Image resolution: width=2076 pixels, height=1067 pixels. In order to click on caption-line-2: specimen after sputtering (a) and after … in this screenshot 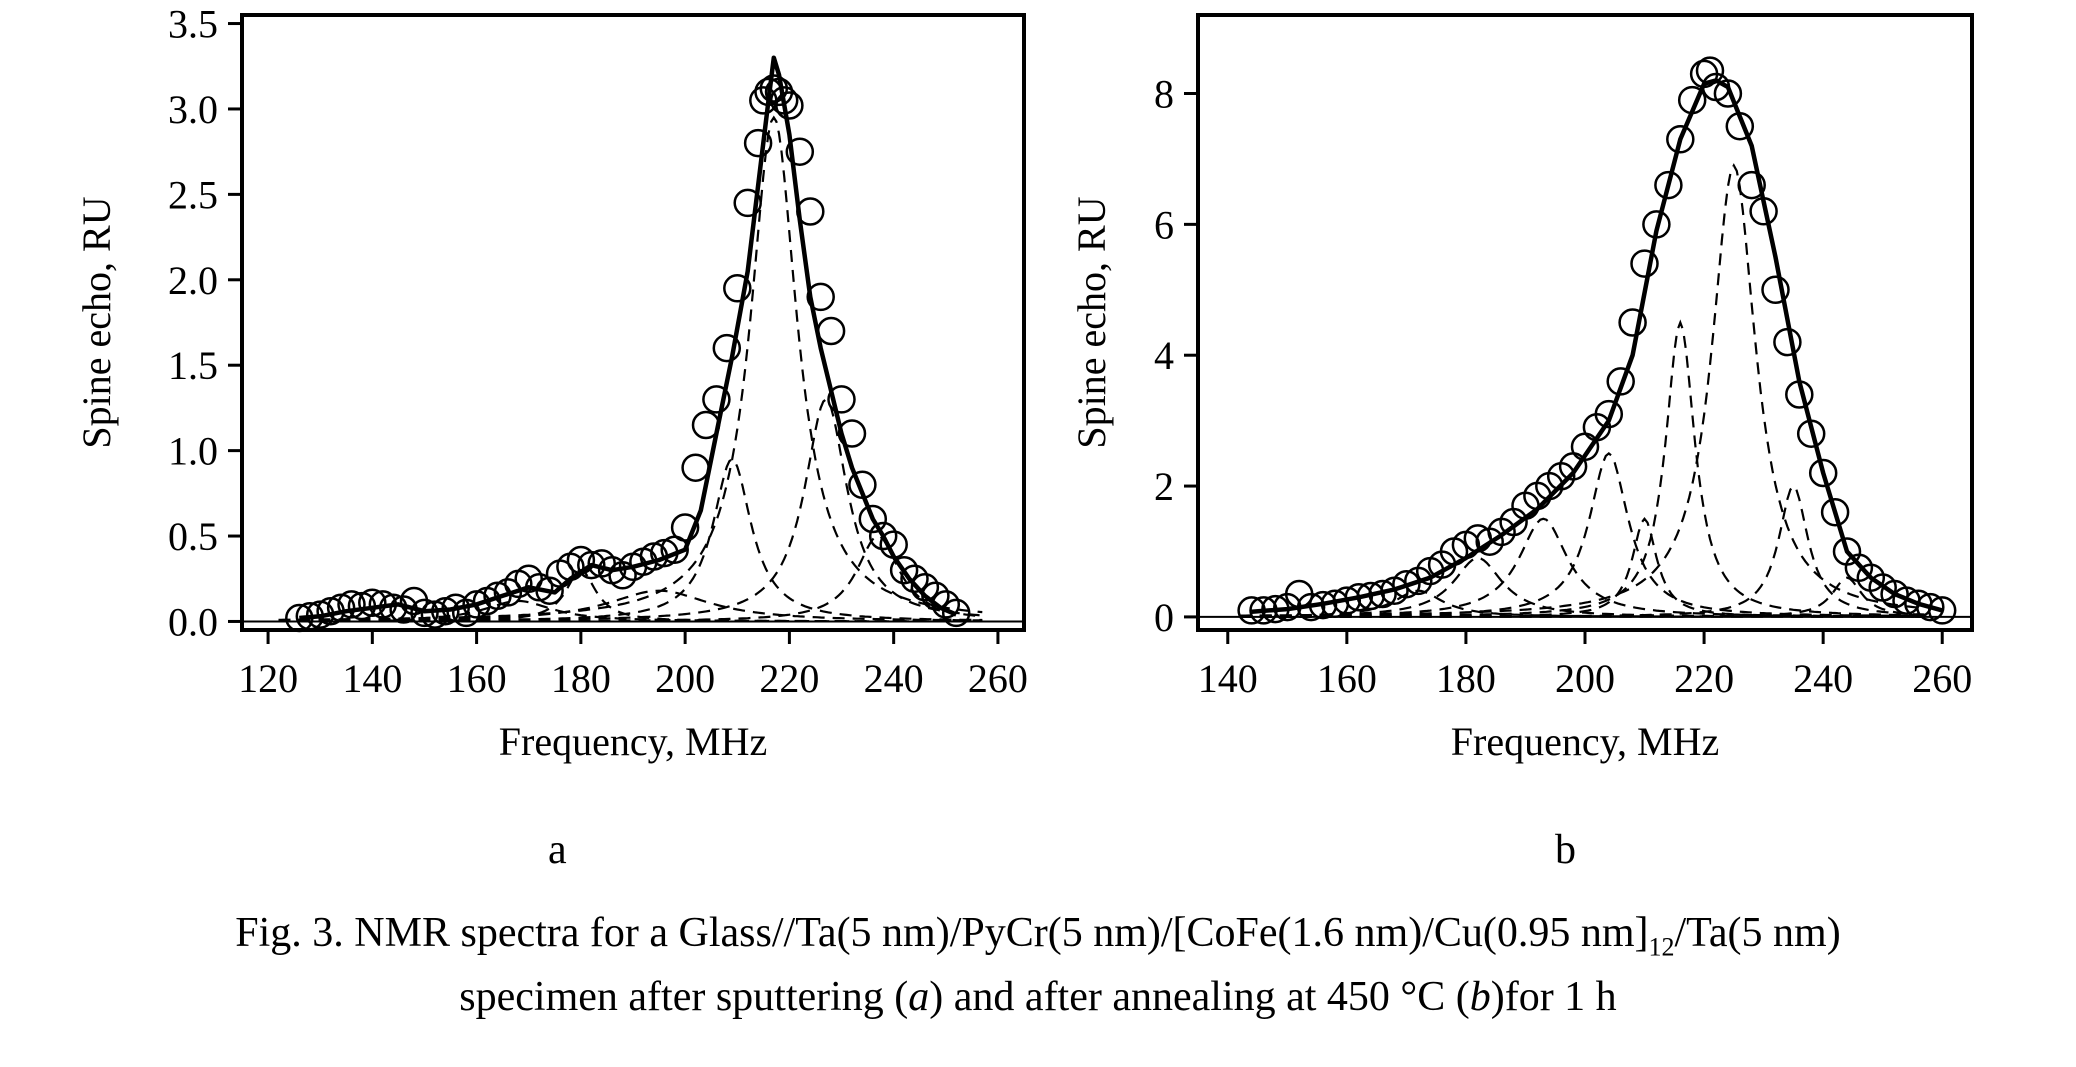, I will do `click(1038, 997)`.